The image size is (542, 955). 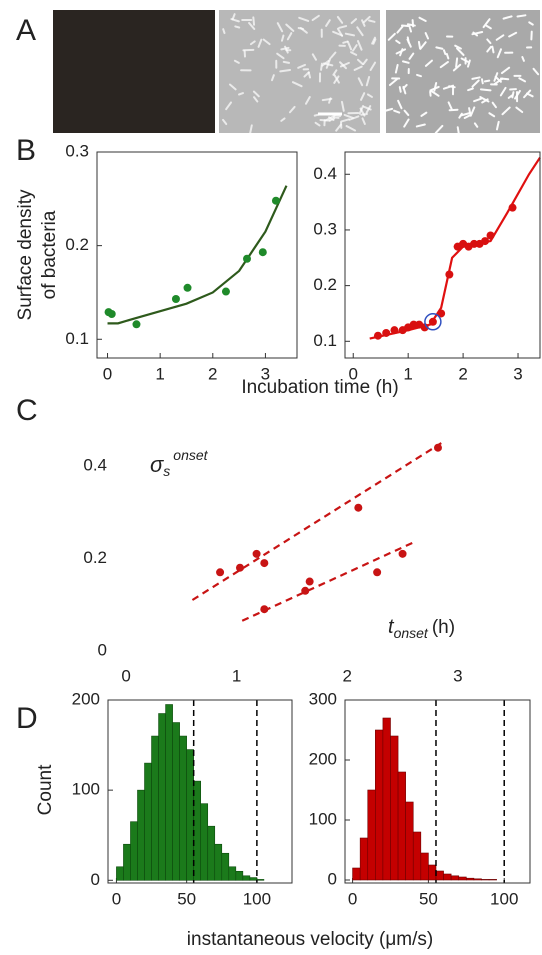 I want to click on y-axis-label: Count, so click(x=45, y=789).